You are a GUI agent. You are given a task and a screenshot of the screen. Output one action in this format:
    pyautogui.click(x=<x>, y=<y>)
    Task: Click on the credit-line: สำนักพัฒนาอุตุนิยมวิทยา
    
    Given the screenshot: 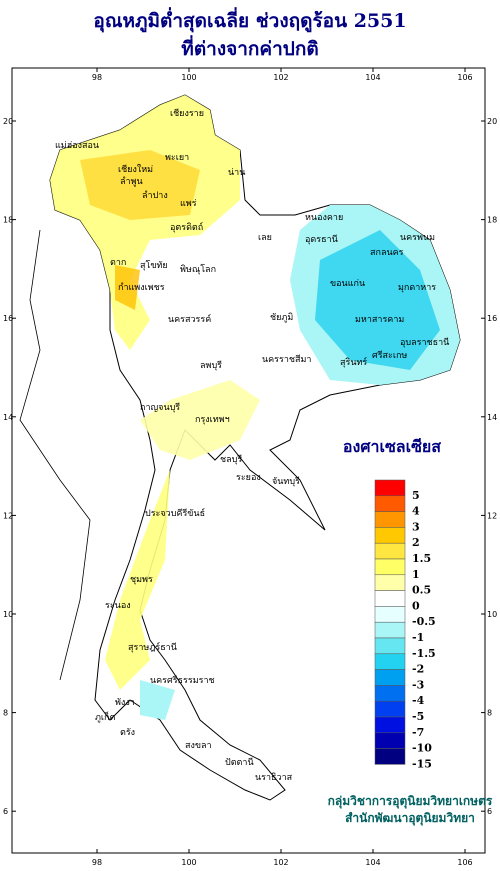 What is the action you would take?
    pyautogui.click(x=410, y=818)
    